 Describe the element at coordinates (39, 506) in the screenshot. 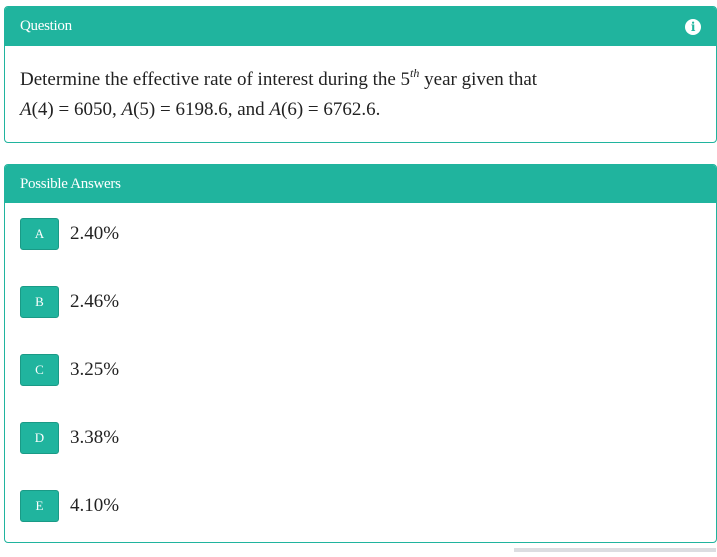

I see `answer-button-e: E` at that location.